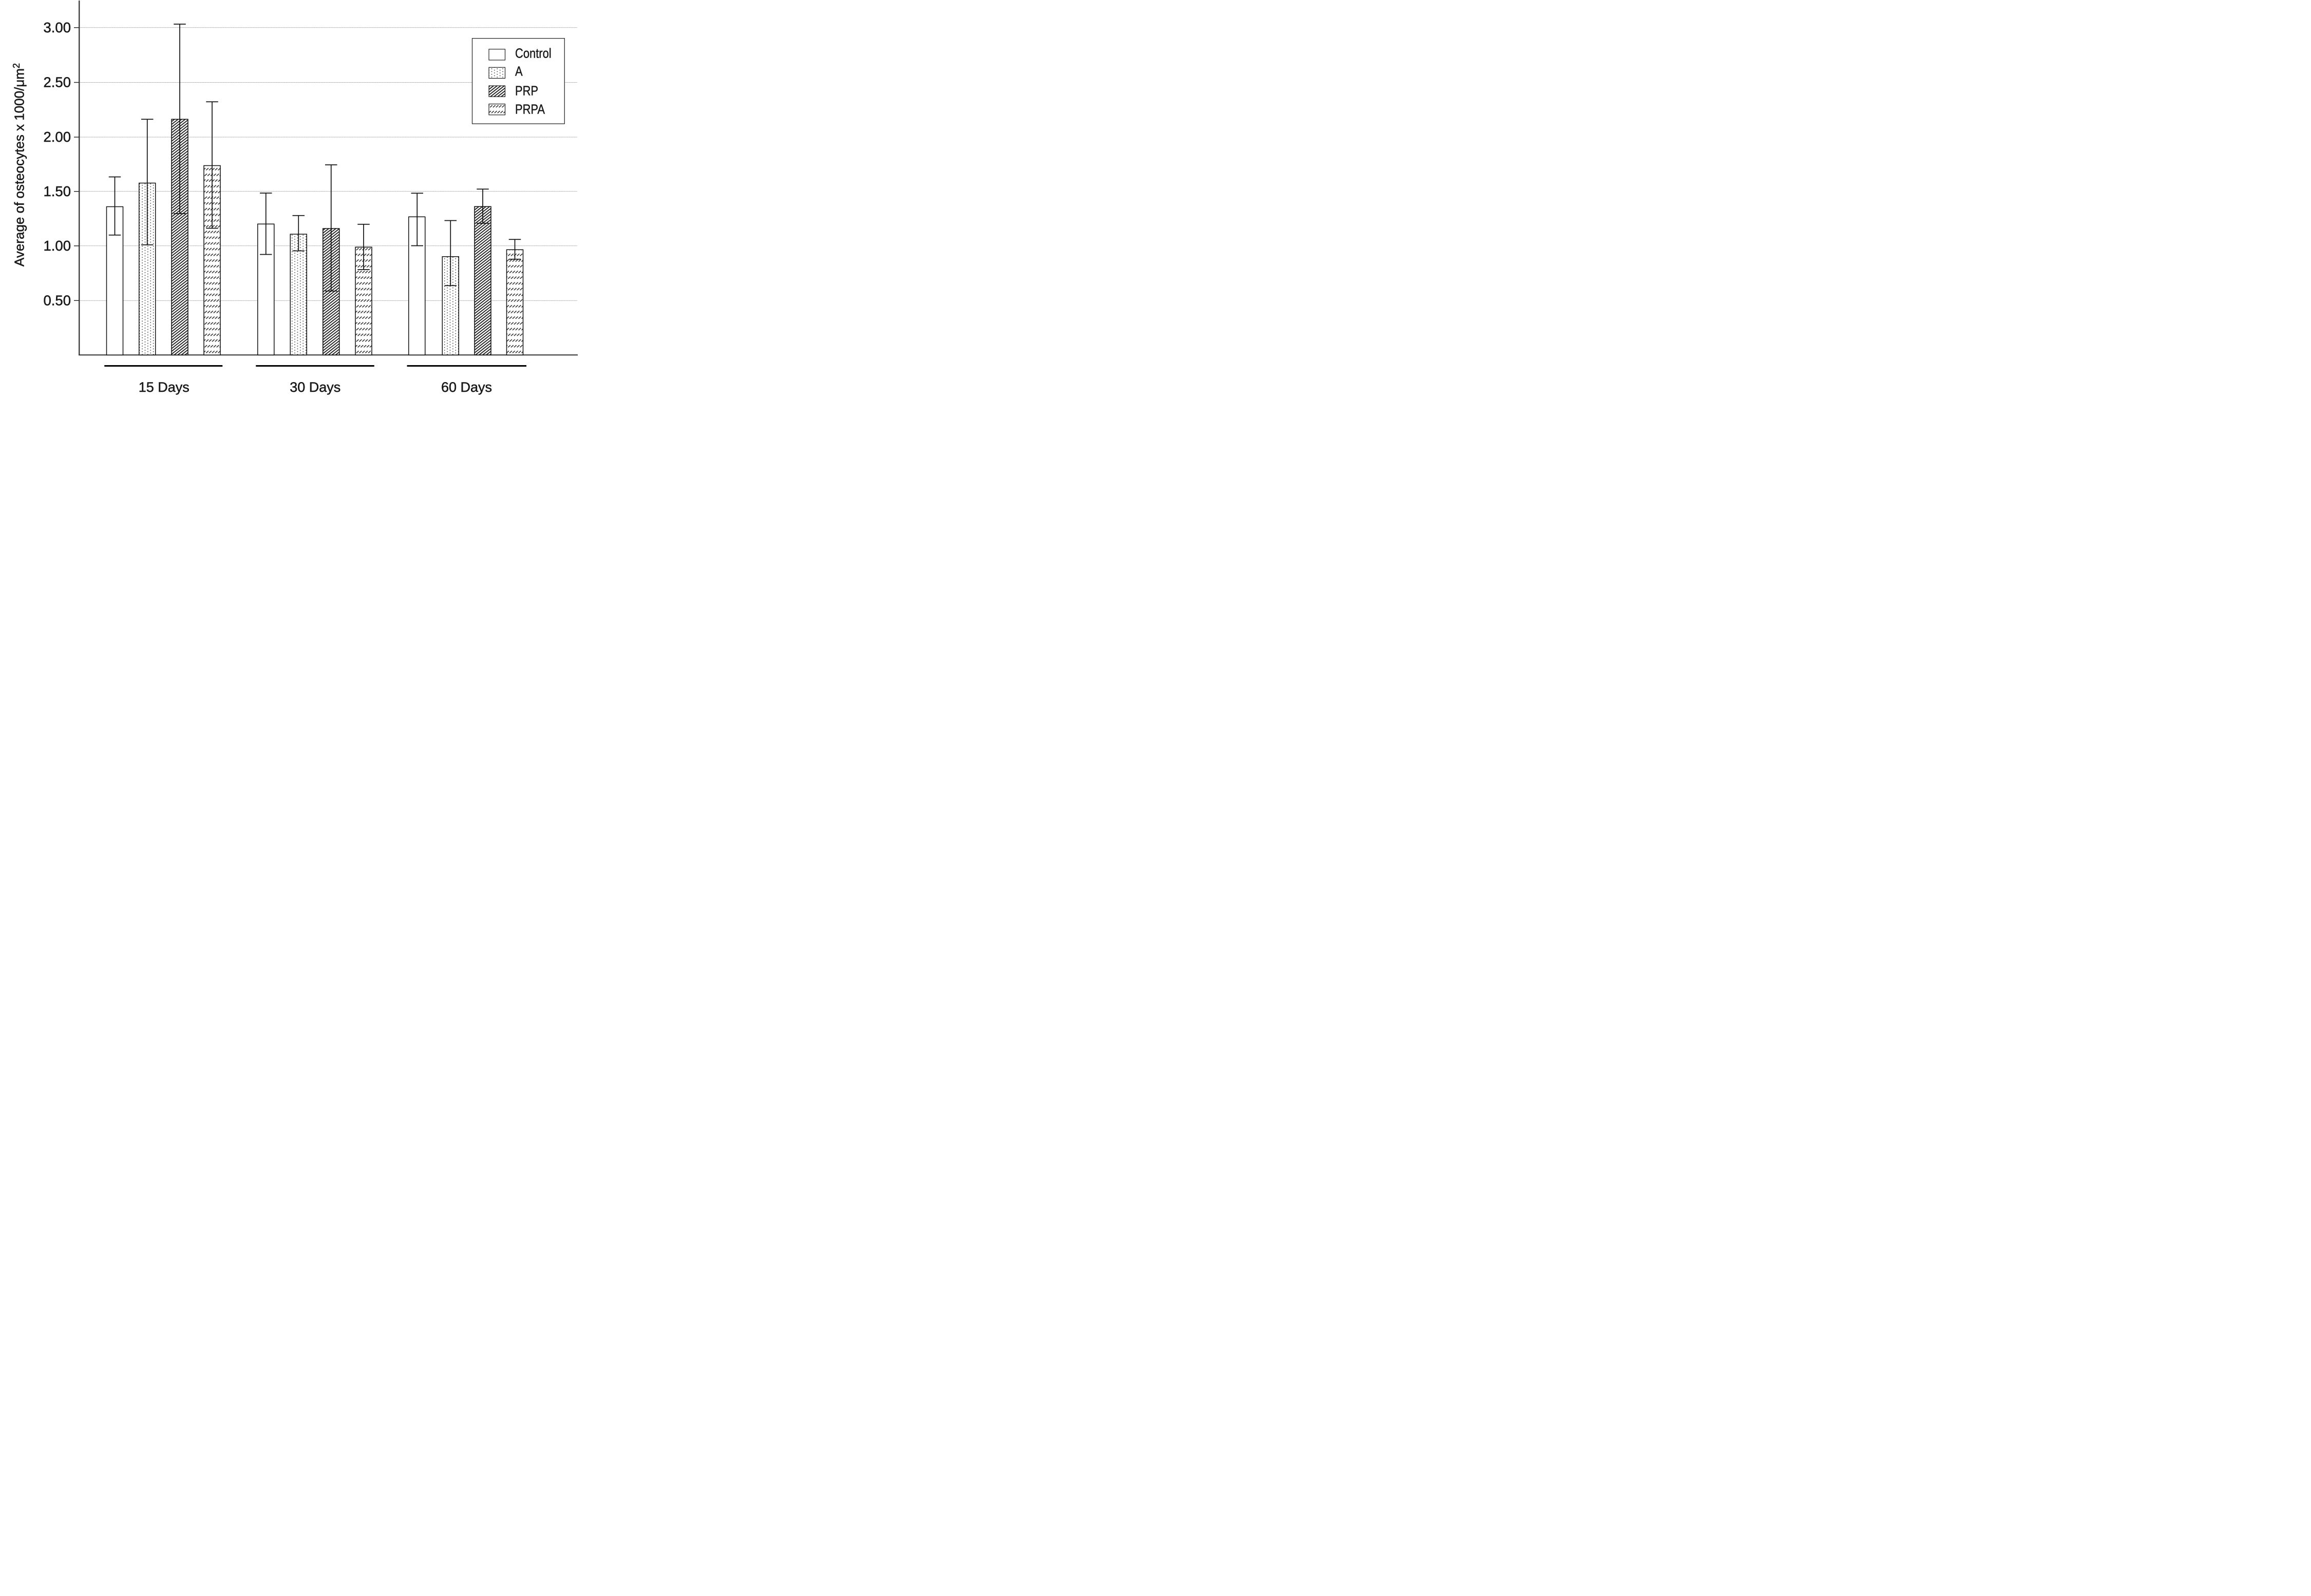 The width and height of the screenshot is (2311, 1596). What do you see at coordinates (530, 109) in the screenshot?
I see `svg-text: PRPA` at bounding box center [530, 109].